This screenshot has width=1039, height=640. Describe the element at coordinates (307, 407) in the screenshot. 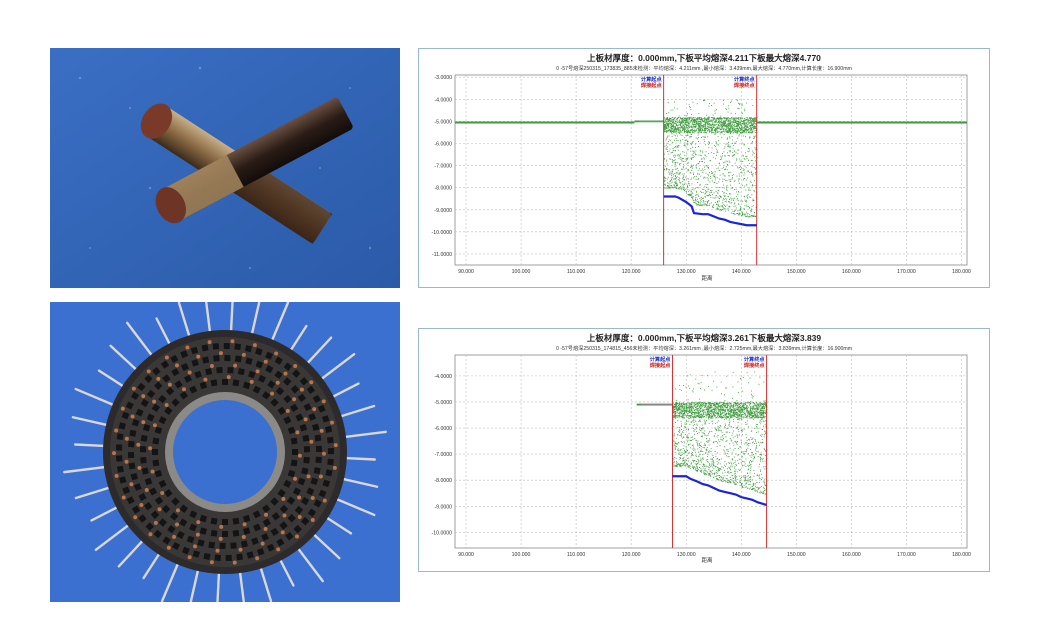

I see `plate-slot` at that location.